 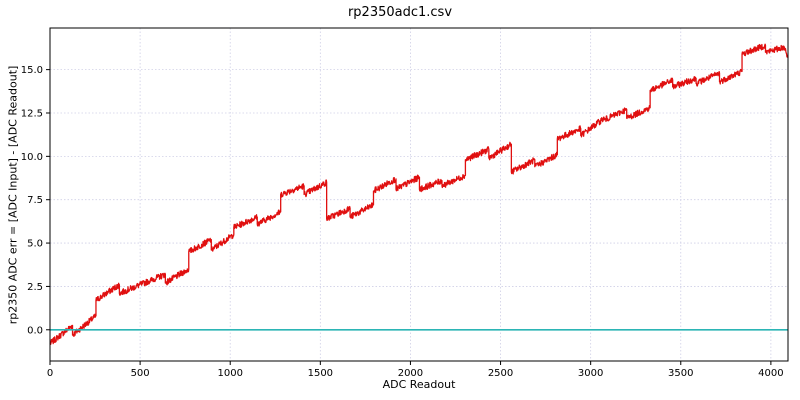 What do you see at coordinates (32, 70) in the screenshot?
I see `y-tick-label: 15.0` at bounding box center [32, 70].